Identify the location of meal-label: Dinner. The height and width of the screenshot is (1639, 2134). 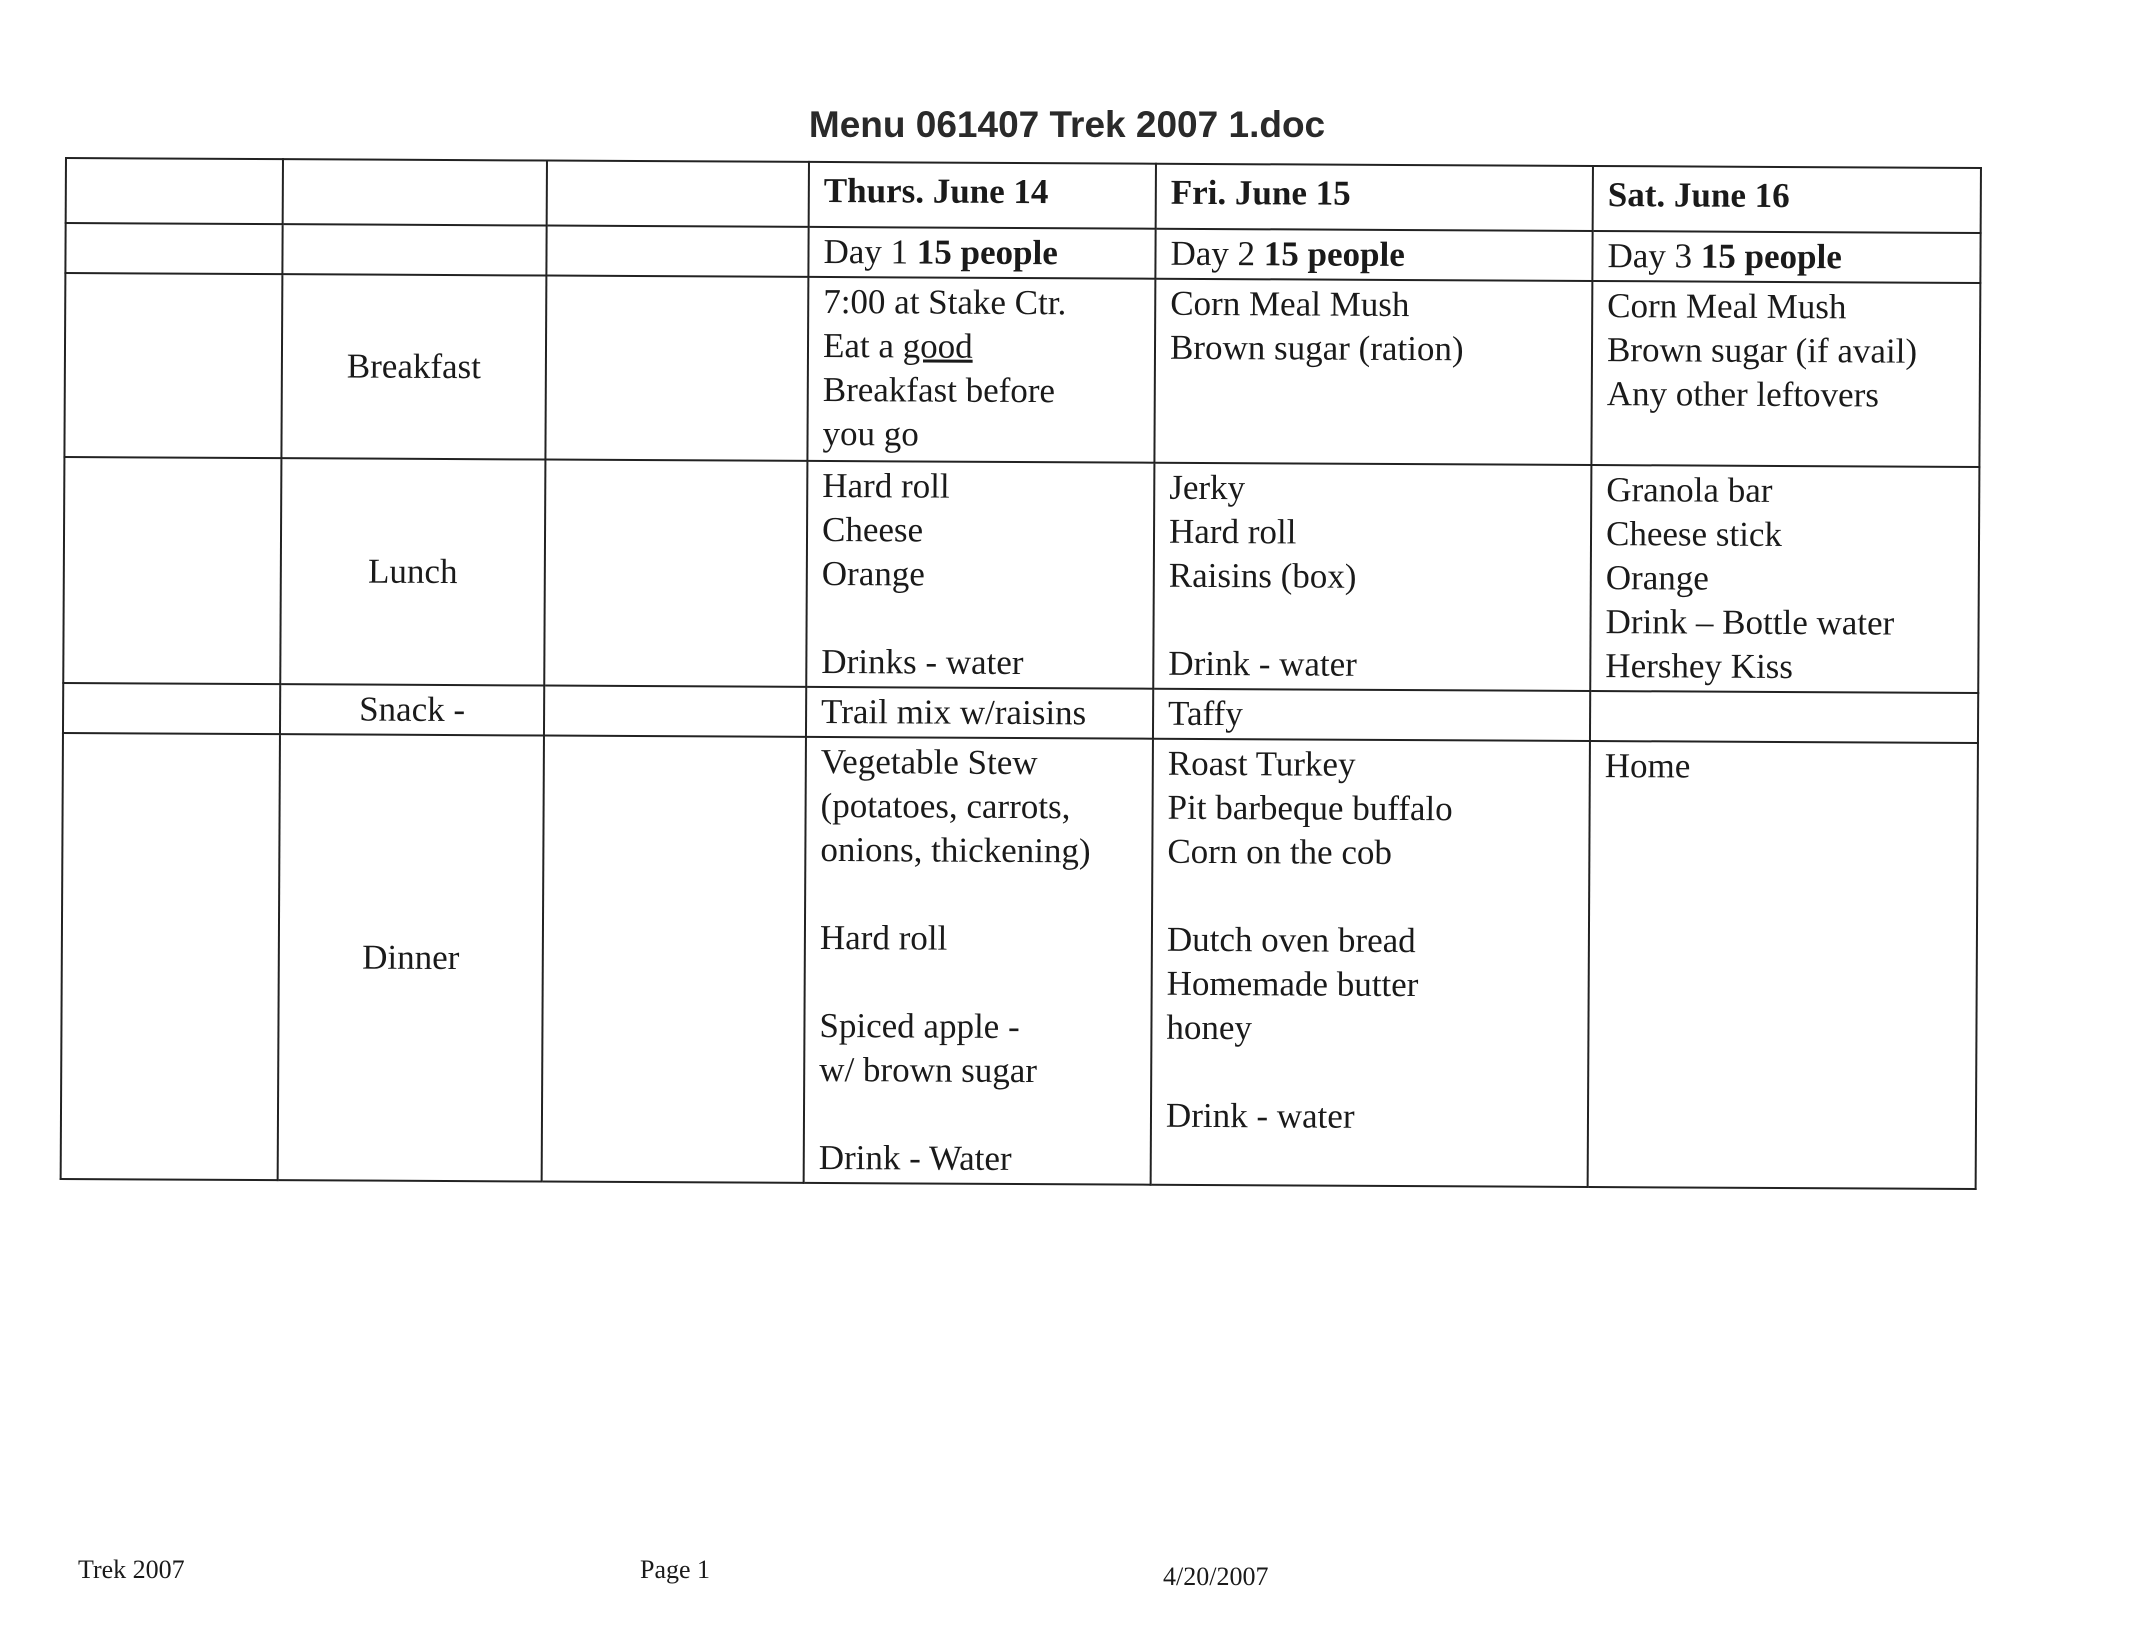
(410, 958).